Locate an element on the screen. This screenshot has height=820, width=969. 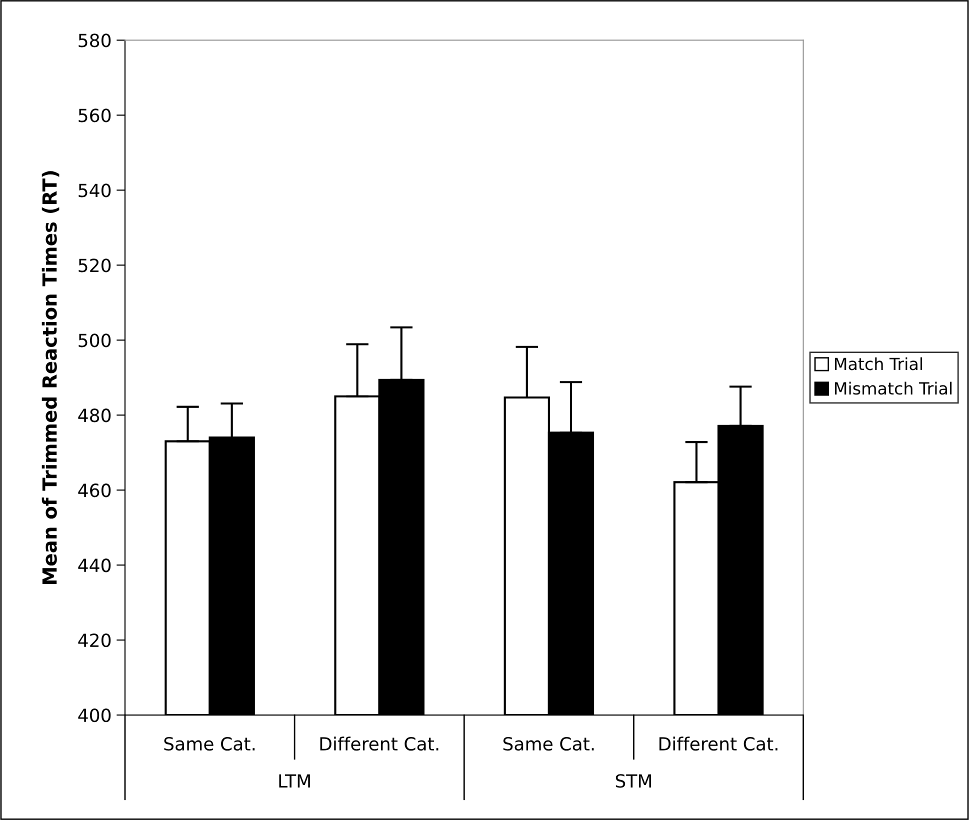
y-tick-label: 520 is located at coordinates (94, 265).